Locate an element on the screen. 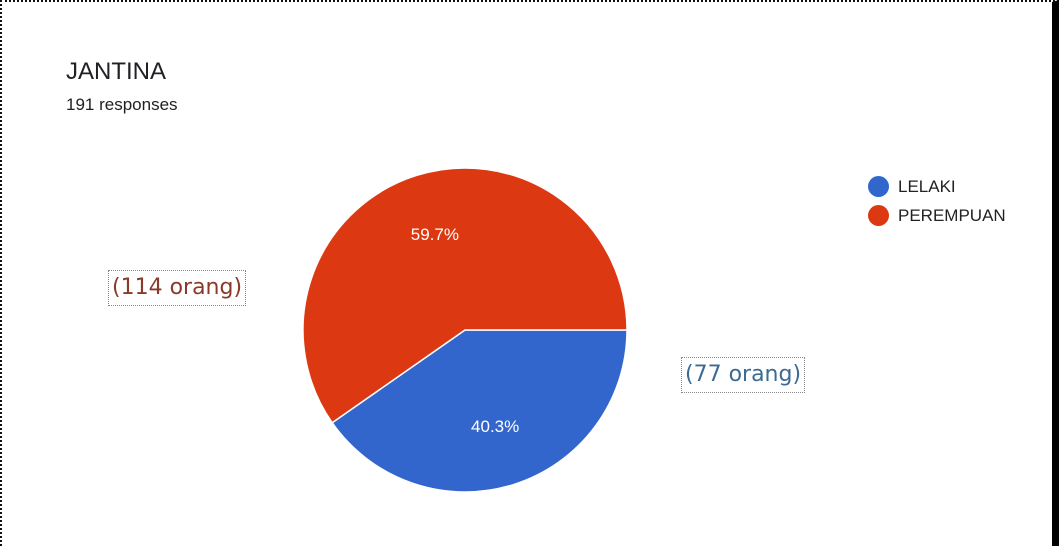  legend-item-lelaki: LELAKI is located at coordinates (937, 186).